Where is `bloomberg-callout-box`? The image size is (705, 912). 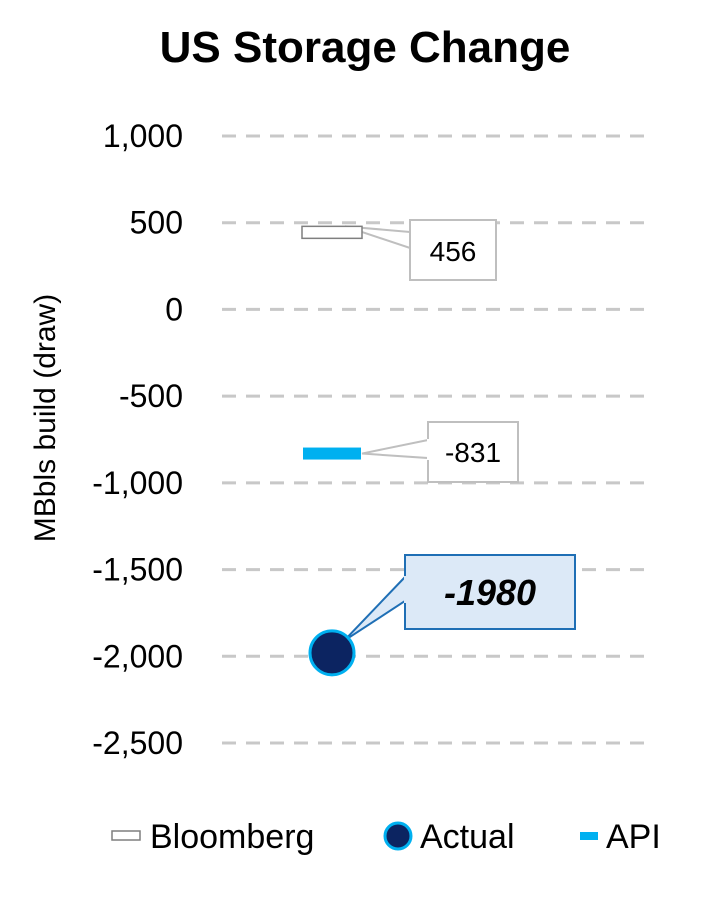 bloomberg-callout-box is located at coordinates (453, 250).